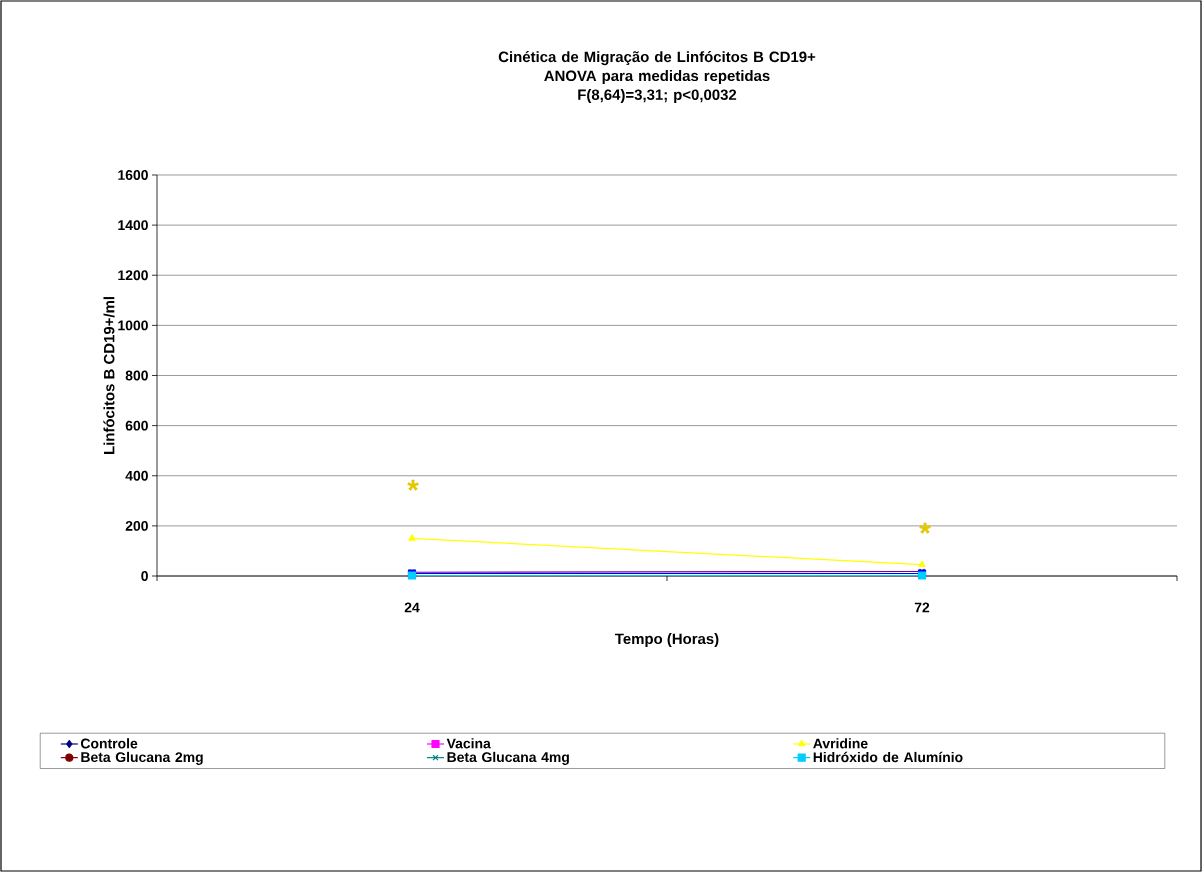  Describe the element at coordinates (136, 525) in the screenshot. I see `y-tick-label: 200` at that location.